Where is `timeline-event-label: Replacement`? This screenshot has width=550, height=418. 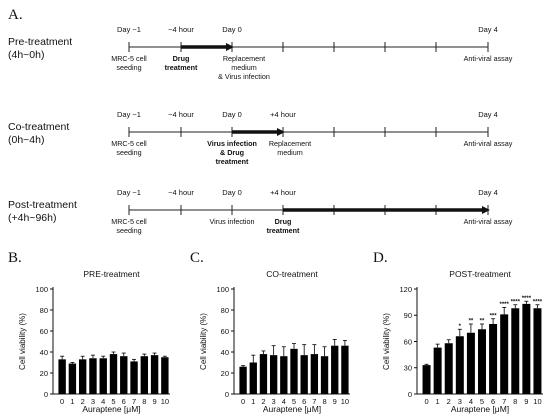
timeline-event-label: Replacement is located at coordinates (244, 58).